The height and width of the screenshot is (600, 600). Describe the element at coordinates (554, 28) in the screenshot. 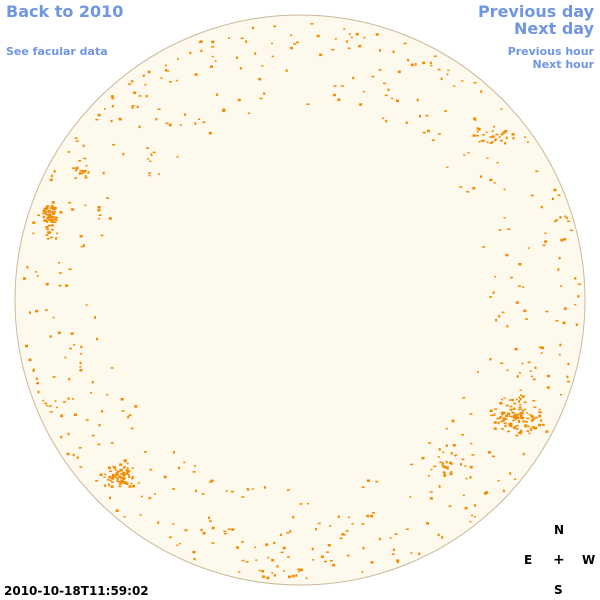

I see `next-day-link: Next day` at that location.